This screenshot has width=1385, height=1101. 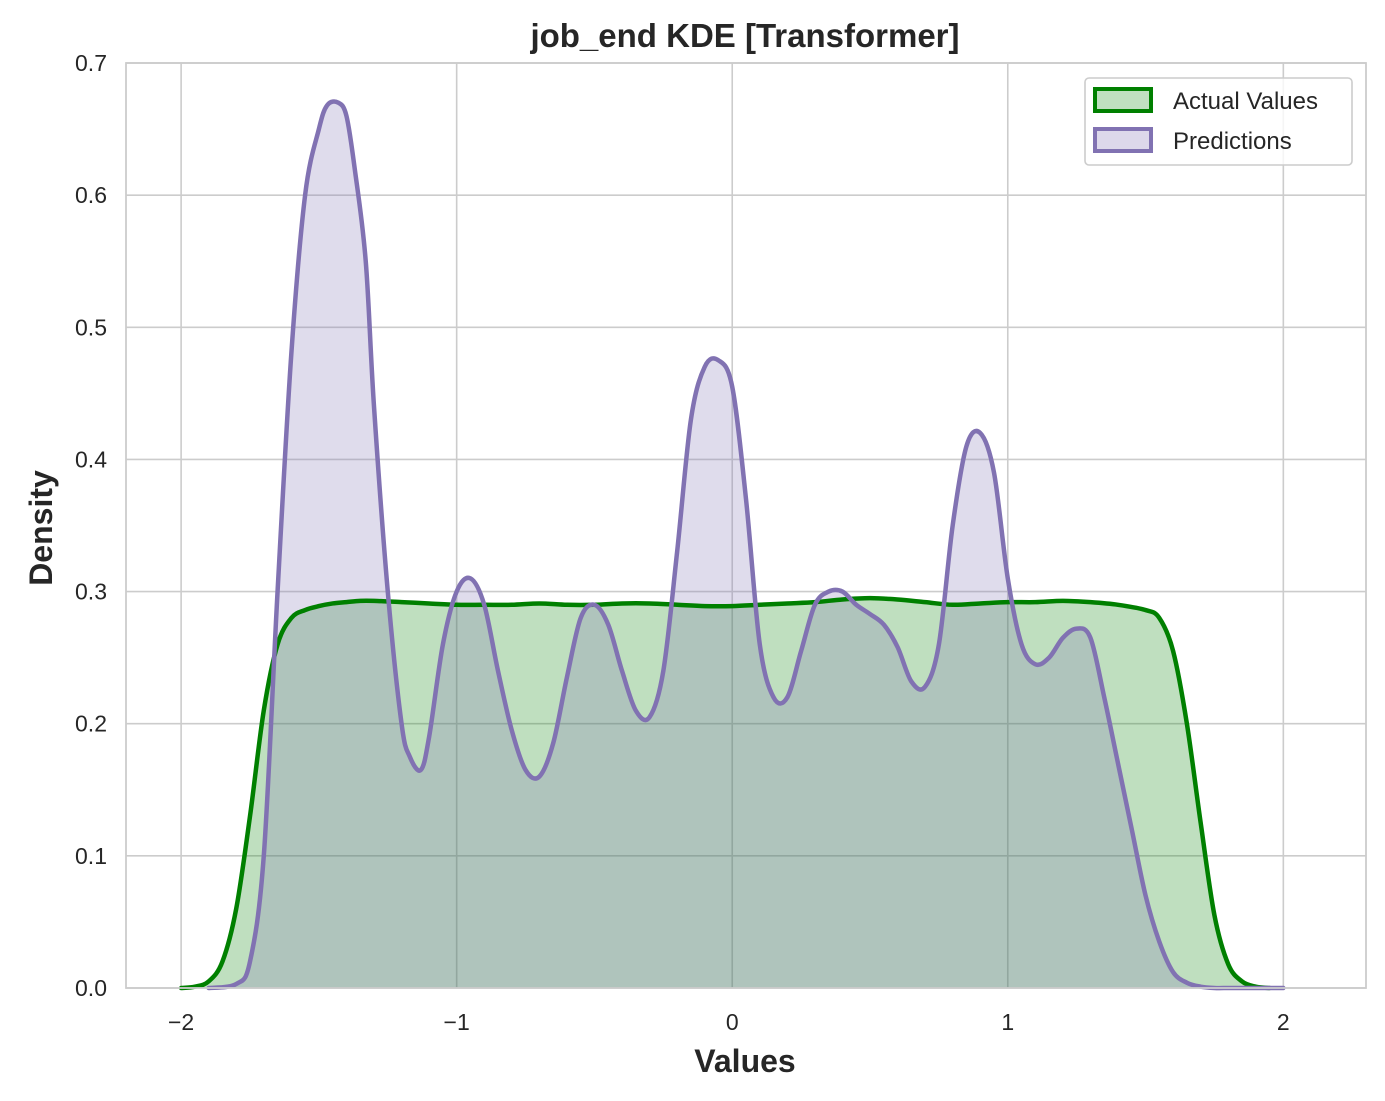 I want to click on x-tick-label: −1, so click(x=457, y=1022).